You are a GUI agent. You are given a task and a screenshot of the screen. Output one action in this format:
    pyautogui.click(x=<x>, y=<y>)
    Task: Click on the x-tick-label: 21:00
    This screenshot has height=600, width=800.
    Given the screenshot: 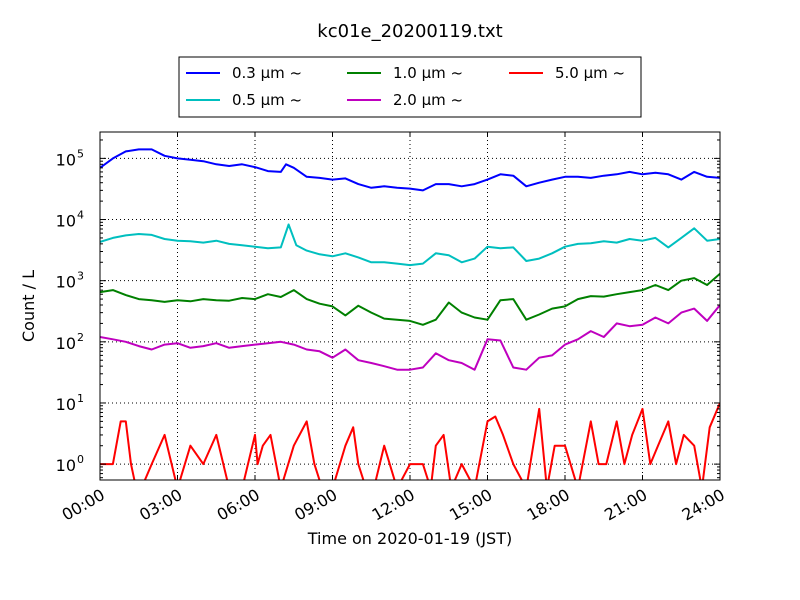 What is the action you would take?
    pyautogui.click(x=625, y=505)
    